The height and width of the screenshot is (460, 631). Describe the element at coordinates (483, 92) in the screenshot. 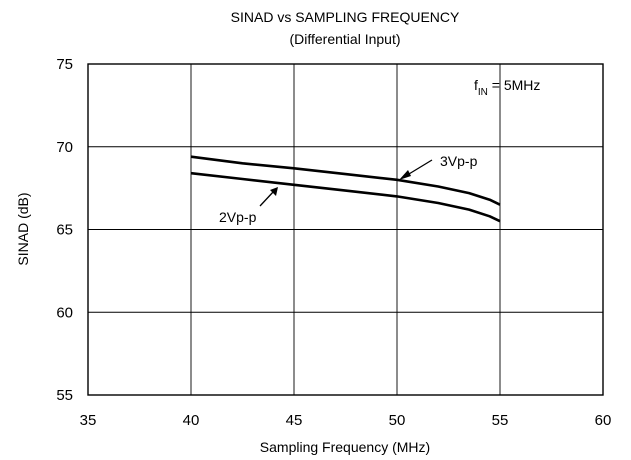

I see `fin-annotation-subscript: IN` at that location.